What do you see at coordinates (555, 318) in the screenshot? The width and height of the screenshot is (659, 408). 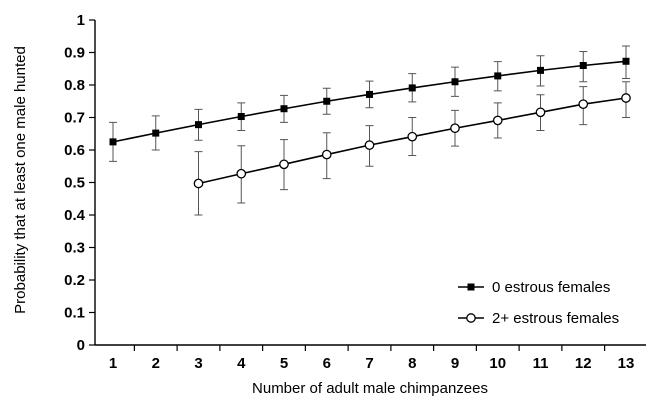 I see `legend-label: 2+ estrous females` at bounding box center [555, 318].